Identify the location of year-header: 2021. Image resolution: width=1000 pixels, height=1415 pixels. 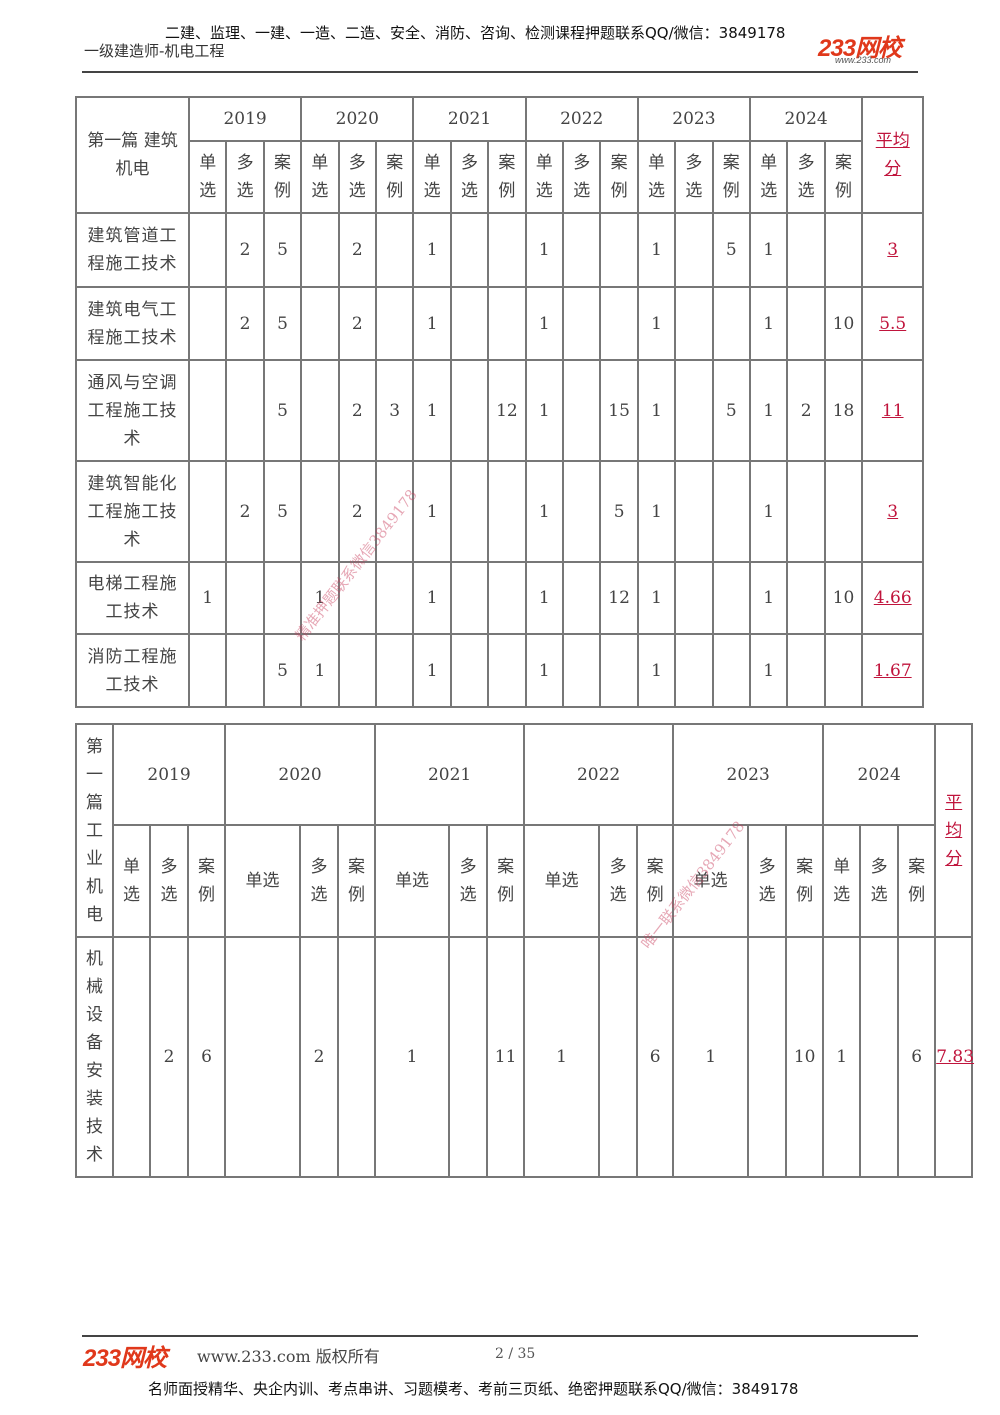
(450, 774).